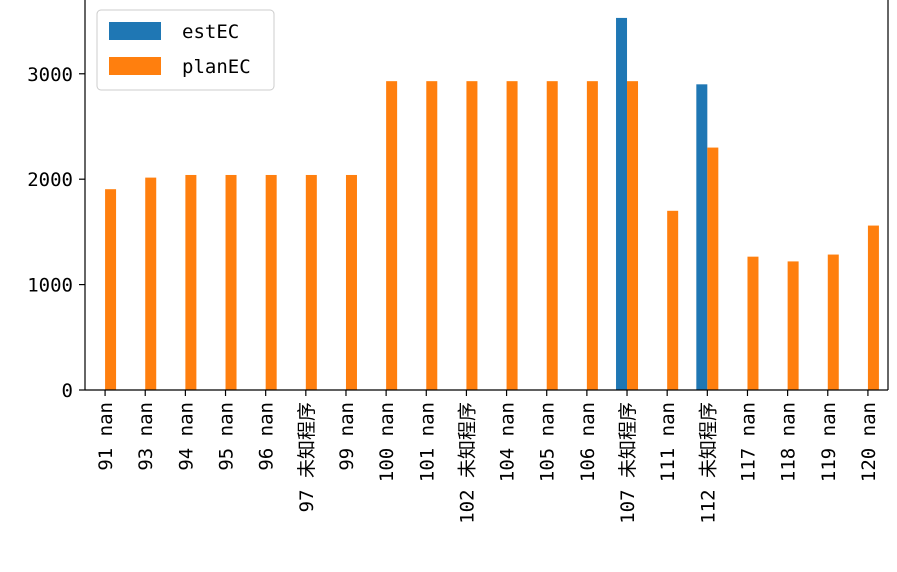 Image resolution: width=897 pixels, height=572 pixels. What do you see at coordinates (508, 442) in the screenshot?
I see `x-tick-label-10: 104 nan` at bounding box center [508, 442].